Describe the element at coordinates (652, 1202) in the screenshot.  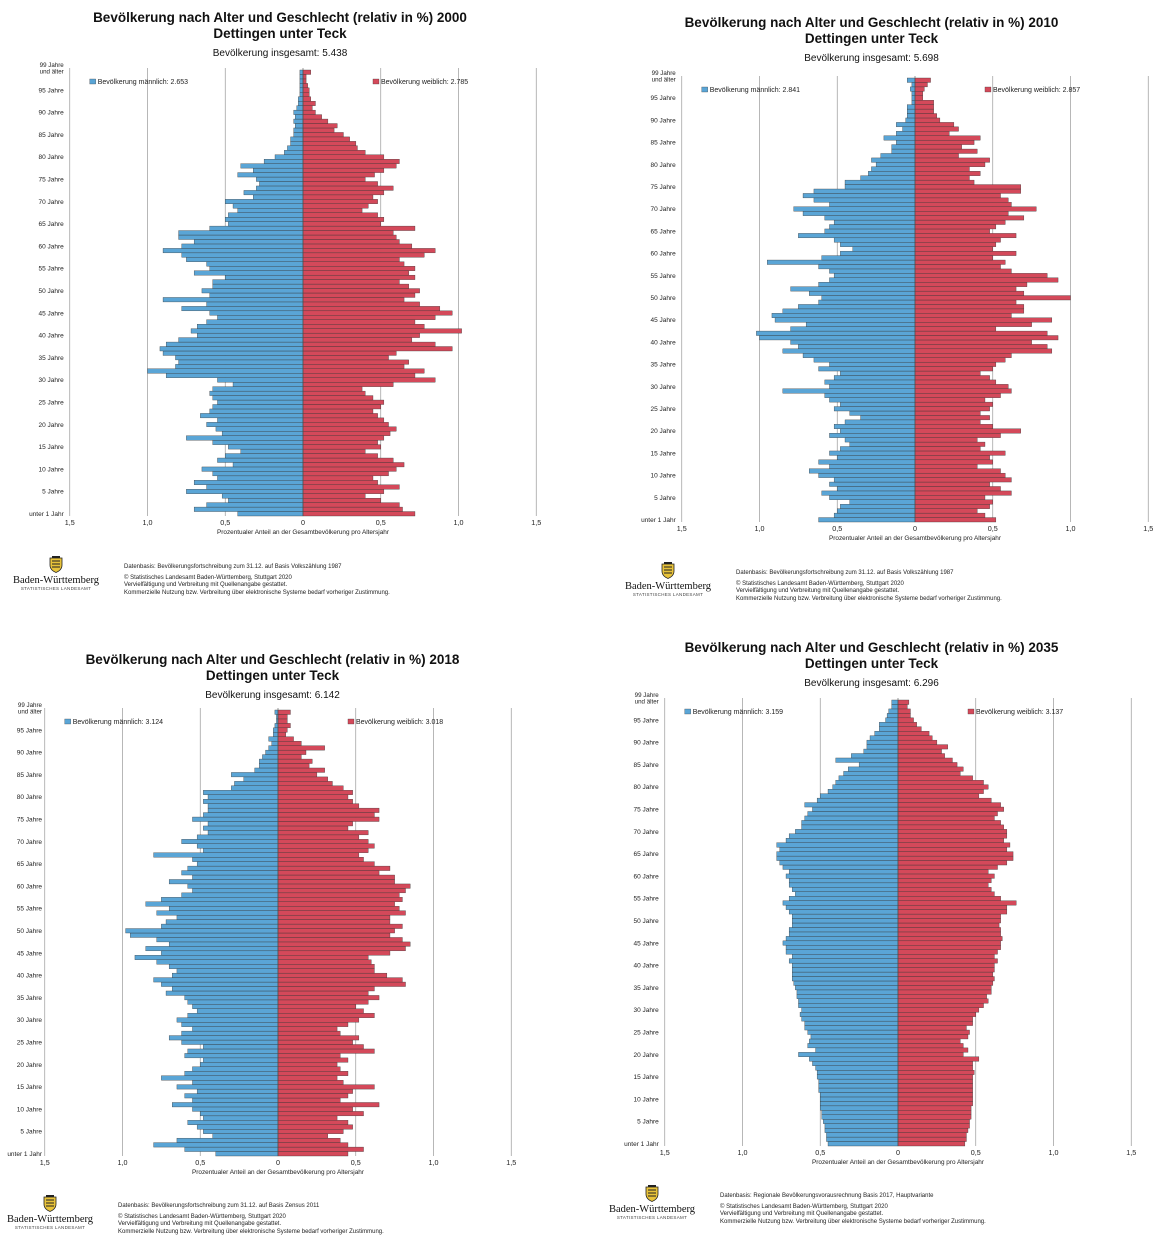
I see `baden-wuerttemberg-logo: Baden-Württemberg STATISTISCHES LANDESAMT` at that location.